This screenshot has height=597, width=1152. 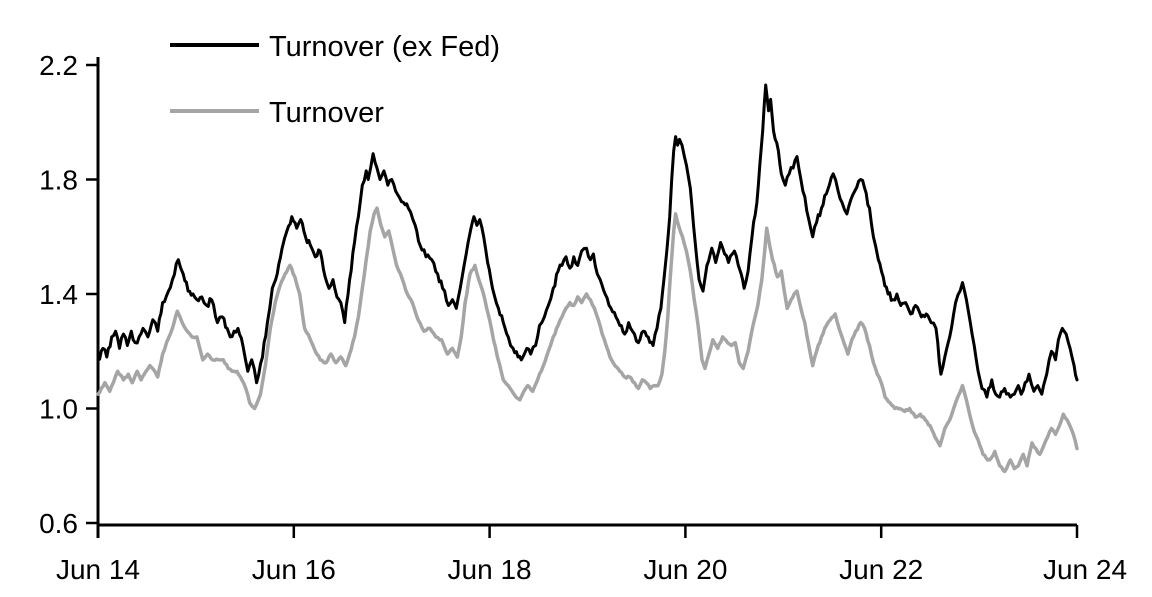 What do you see at coordinates (98, 569) in the screenshot?
I see `x-tick-label: Jun 14` at bounding box center [98, 569].